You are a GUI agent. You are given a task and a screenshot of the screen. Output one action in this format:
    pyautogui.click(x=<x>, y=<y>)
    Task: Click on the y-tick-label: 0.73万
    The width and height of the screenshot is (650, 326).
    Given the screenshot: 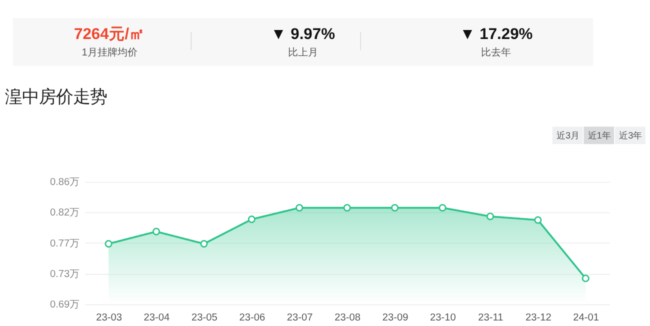 What is the action you would take?
    pyautogui.click(x=65, y=274)
    